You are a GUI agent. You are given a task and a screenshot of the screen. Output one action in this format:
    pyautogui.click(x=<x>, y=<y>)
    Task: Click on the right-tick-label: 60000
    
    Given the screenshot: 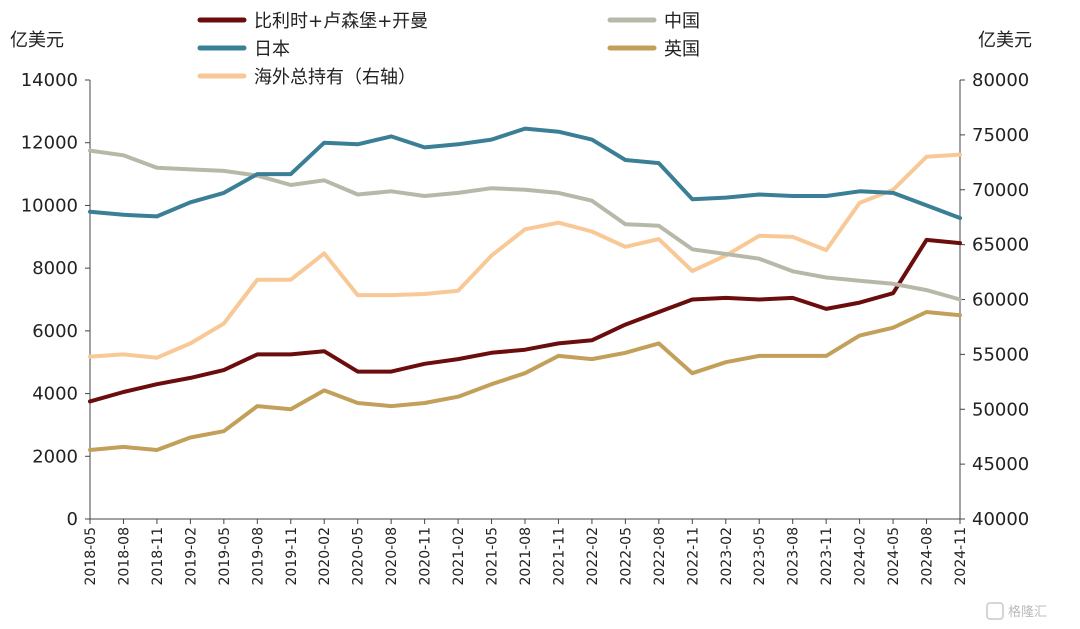 What is the action you would take?
    pyautogui.click(x=1000, y=300)
    